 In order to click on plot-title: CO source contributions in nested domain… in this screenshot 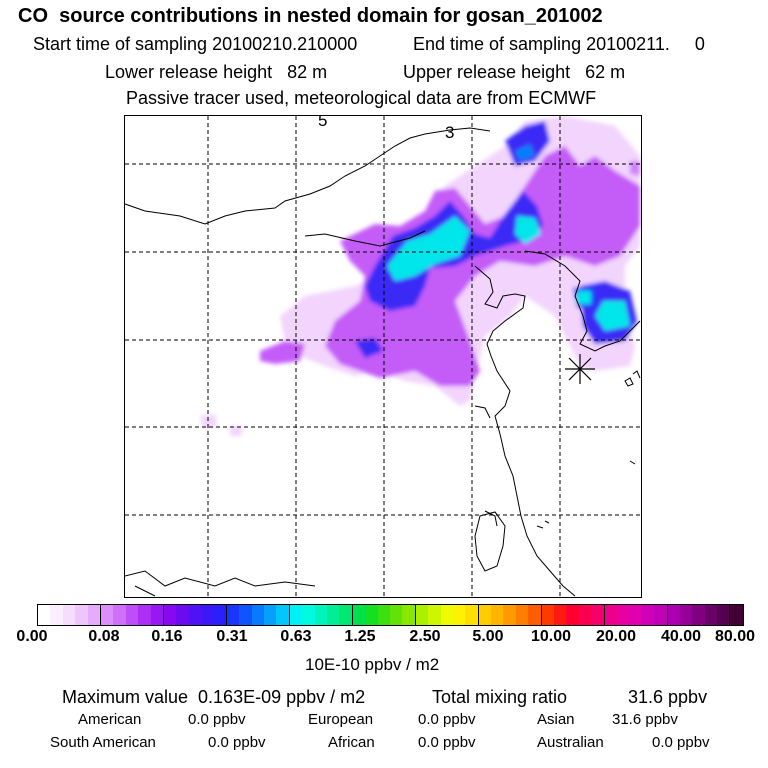, I will do `click(310, 16)`.